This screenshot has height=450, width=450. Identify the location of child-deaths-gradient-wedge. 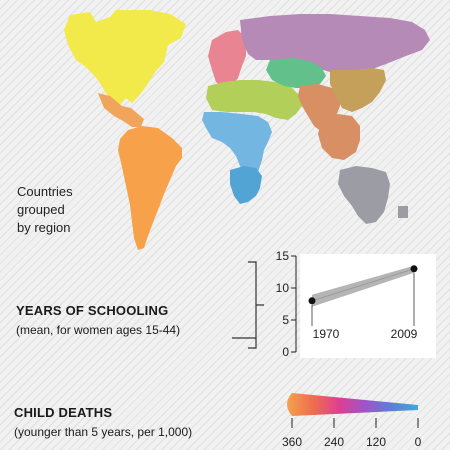
(352, 404).